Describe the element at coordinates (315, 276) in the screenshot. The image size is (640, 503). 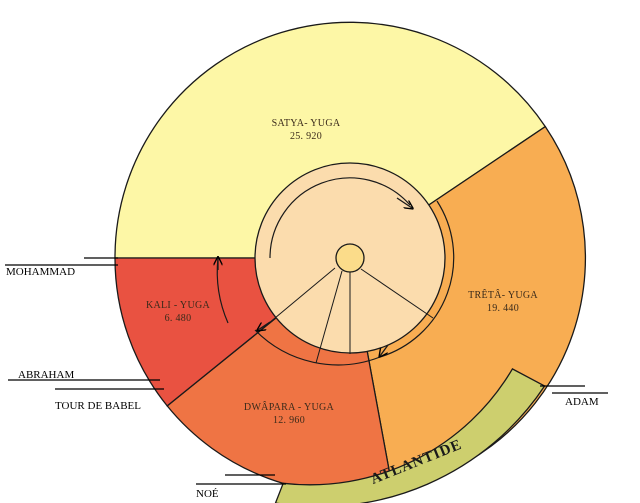
I see `cycle-arrows` at that location.